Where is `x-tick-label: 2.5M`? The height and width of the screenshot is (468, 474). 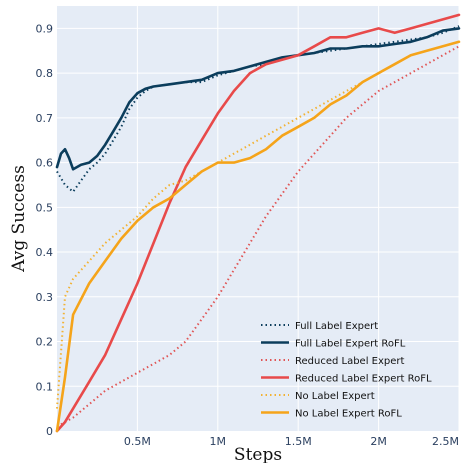
x-tick-label: 2.5M is located at coordinates (445, 441).